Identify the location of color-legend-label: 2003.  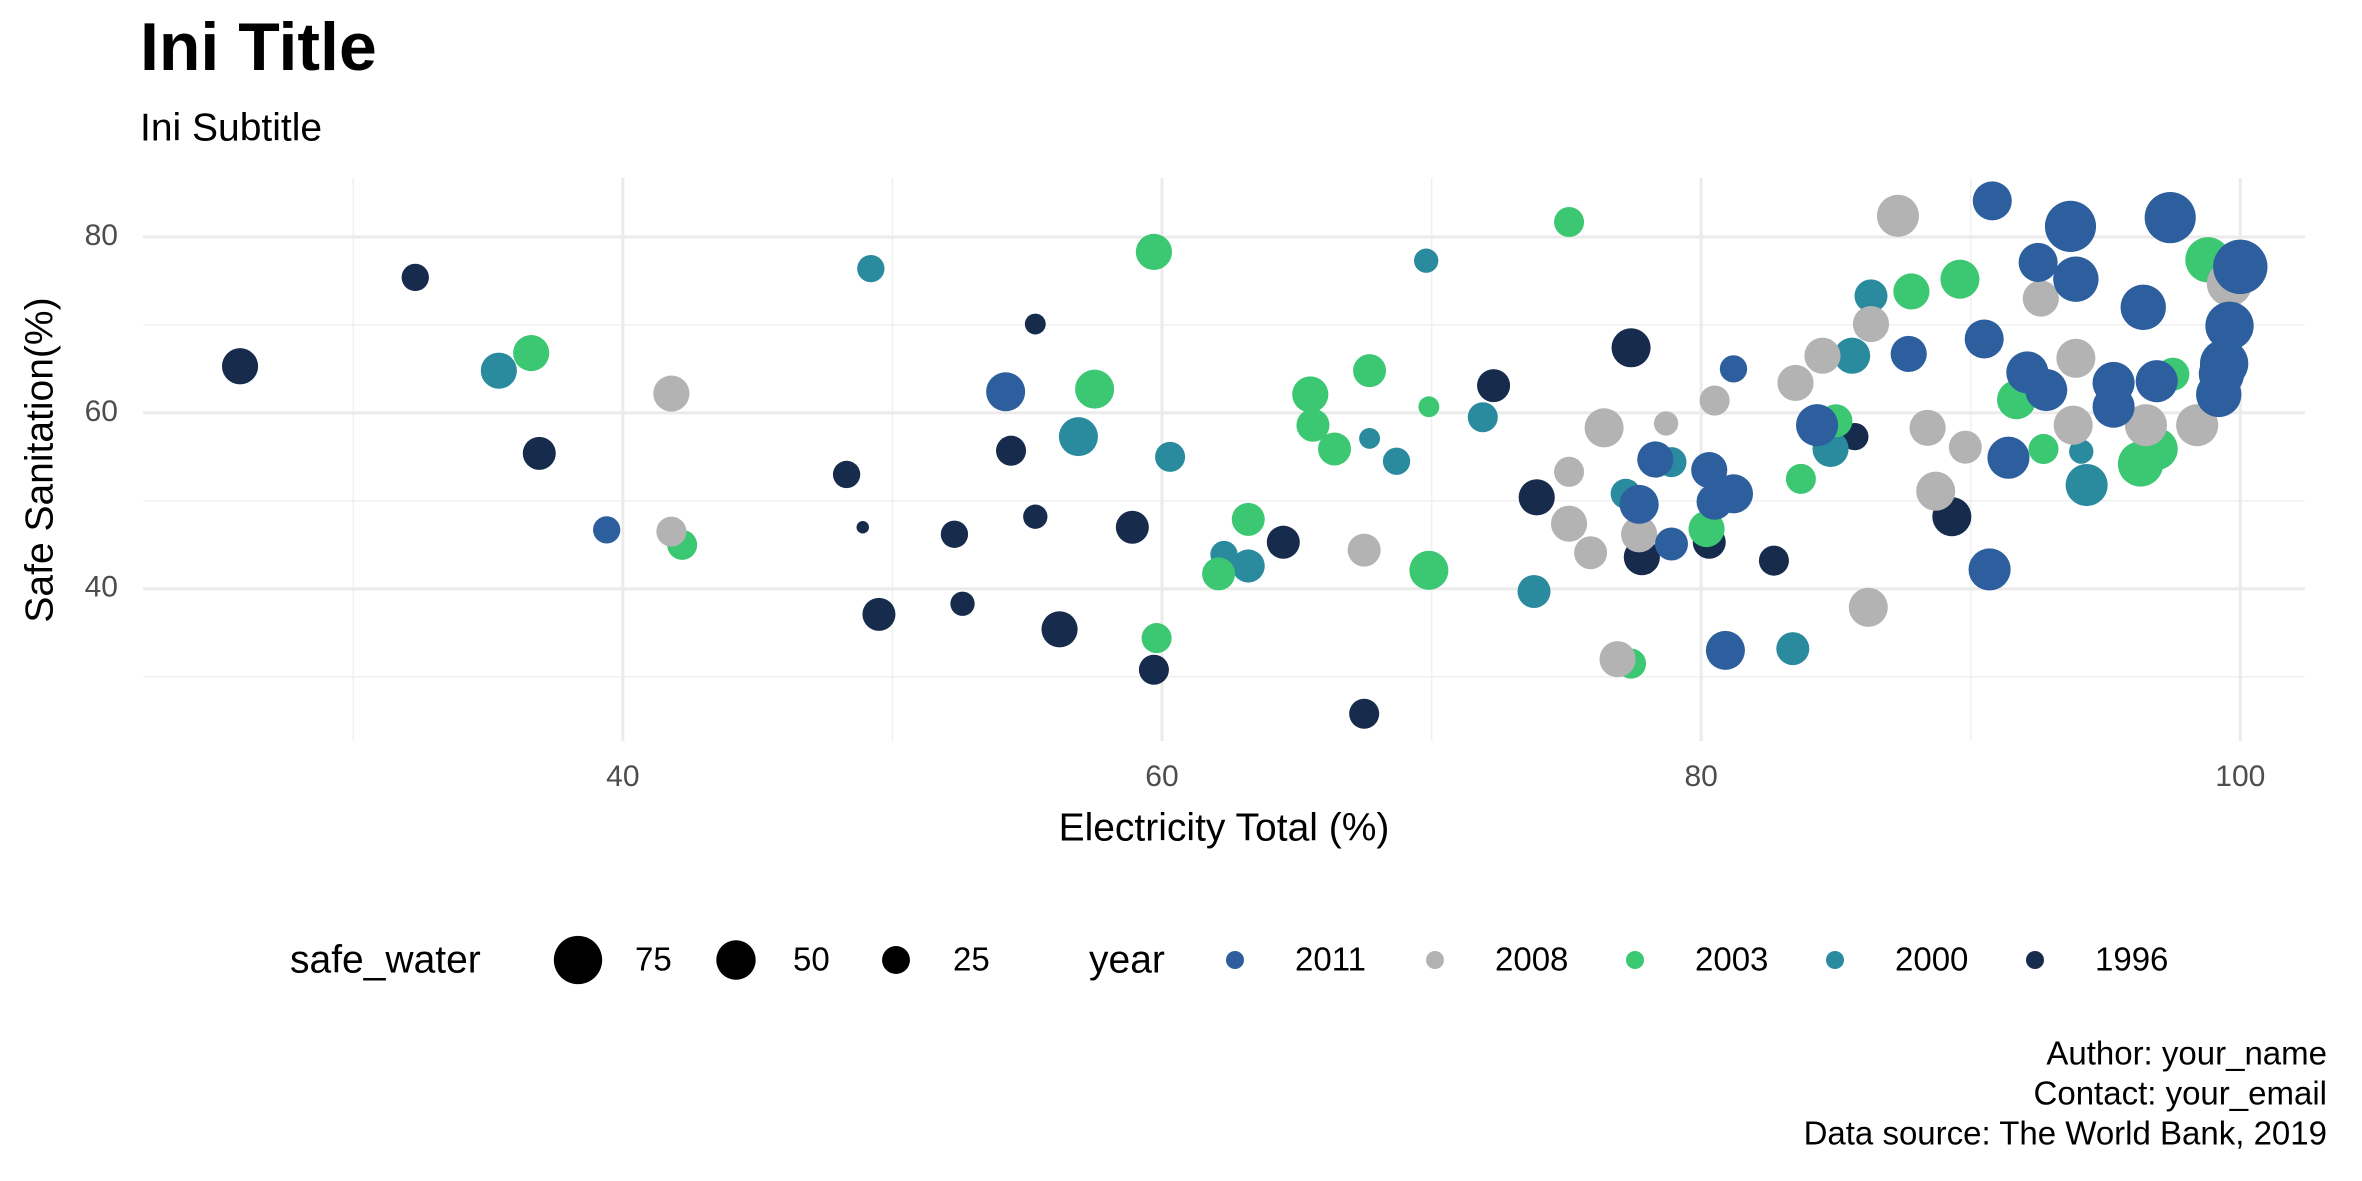
(1731, 959).